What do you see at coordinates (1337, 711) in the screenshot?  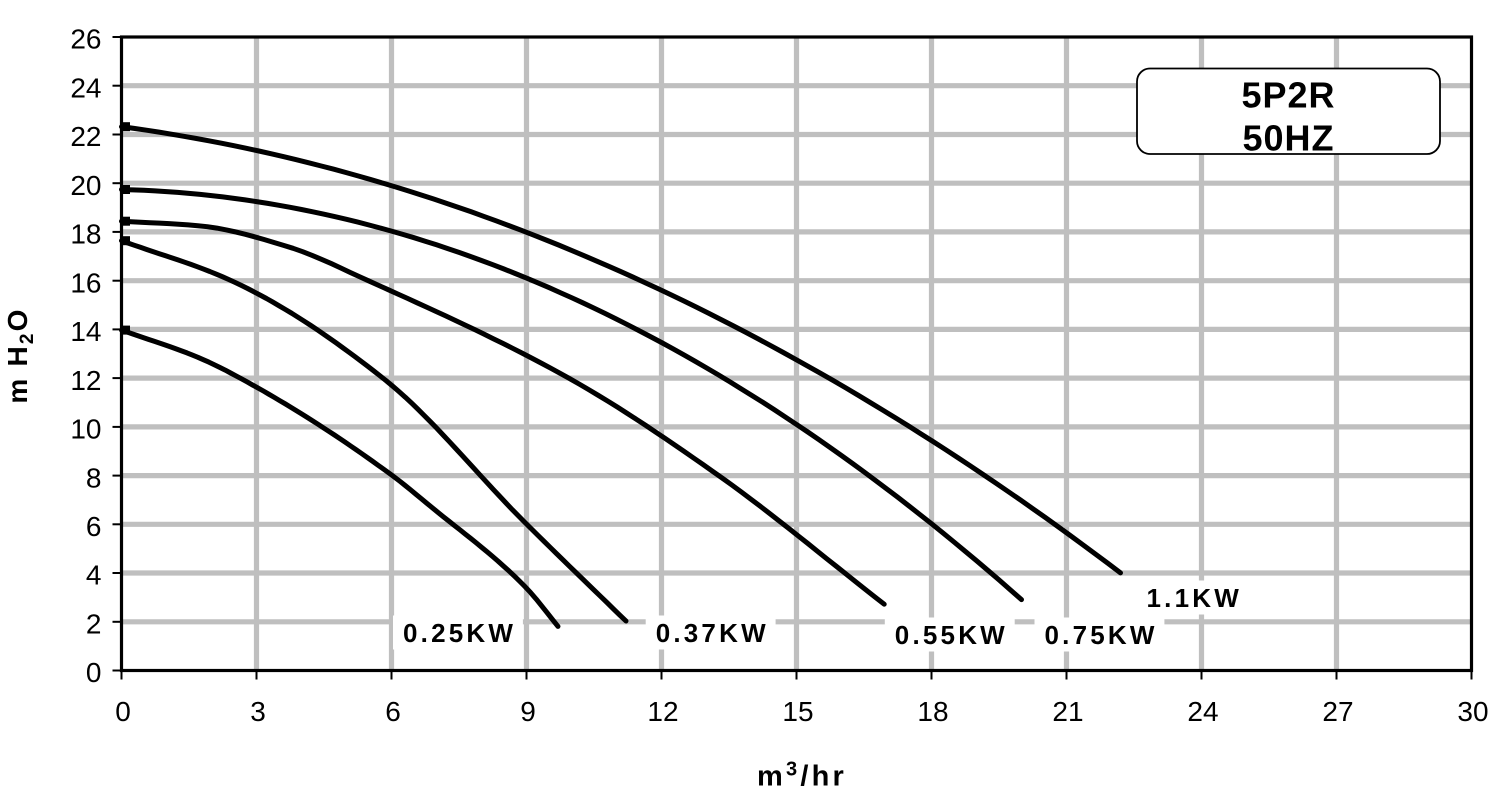 I see `svg-text: 27` at bounding box center [1337, 711].